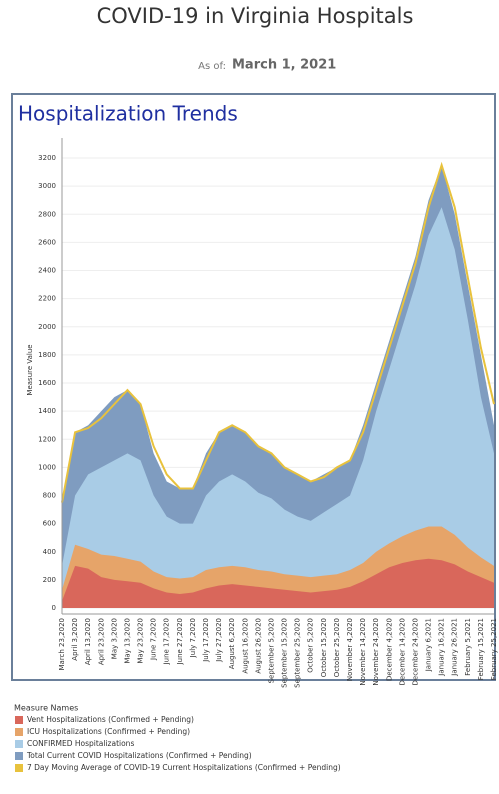 The height and width of the screenshot is (794, 499). I want to click on x-tick-label: October 25,2020, so click(337, 647).